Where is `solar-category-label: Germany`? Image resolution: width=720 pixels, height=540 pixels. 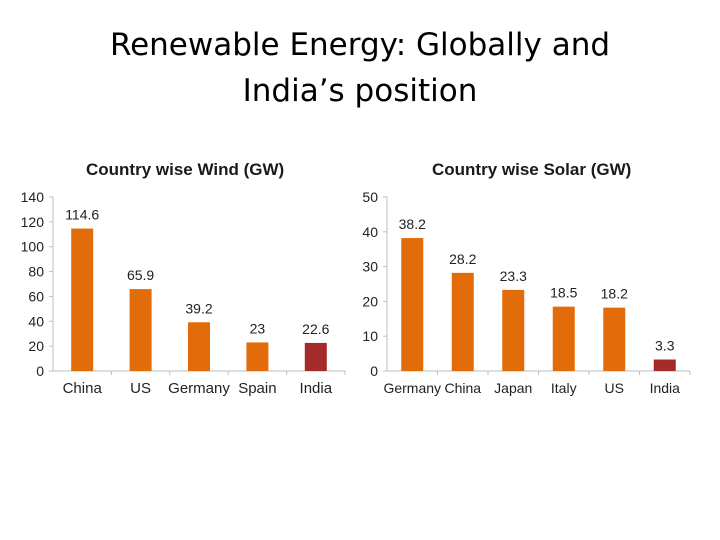 solar-category-label: Germany is located at coordinates (412, 388).